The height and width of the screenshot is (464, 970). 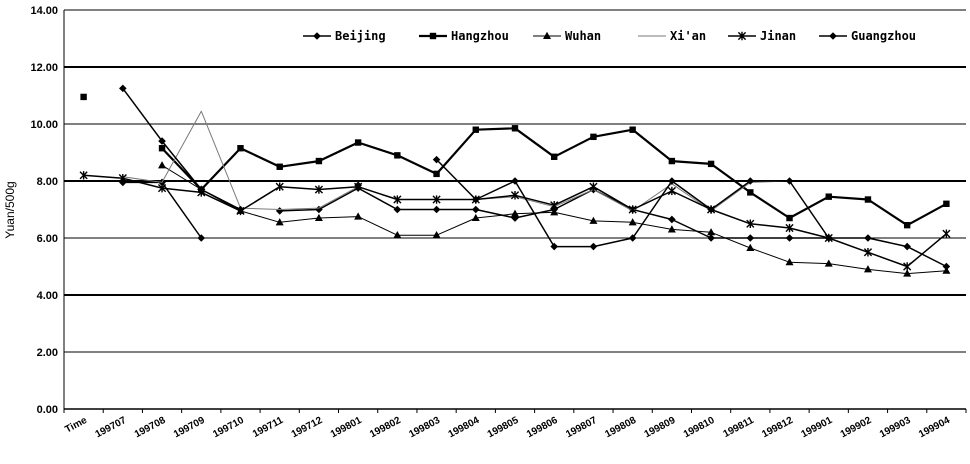 I want to click on legend-label: Jinan, so click(x=778, y=36).